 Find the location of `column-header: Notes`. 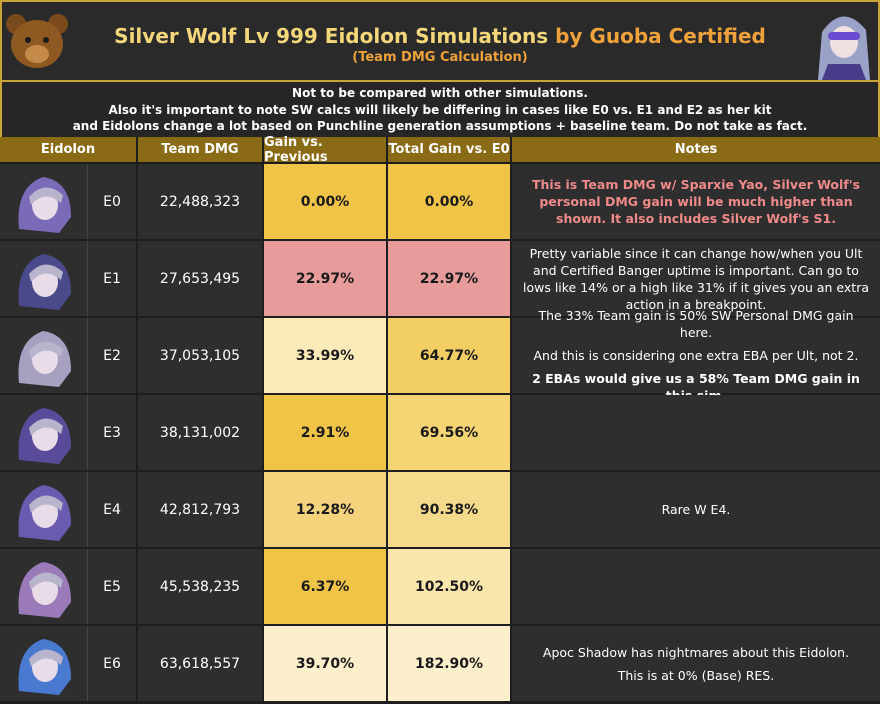

column-header: Notes is located at coordinates (696, 149).